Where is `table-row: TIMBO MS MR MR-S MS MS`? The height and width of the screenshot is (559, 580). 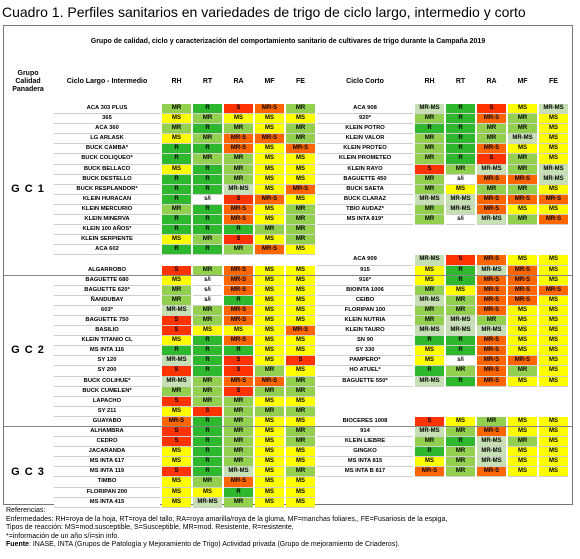
table-row: TIMBO MS MR MR-S MS MS is located at coordinates (288, 482).